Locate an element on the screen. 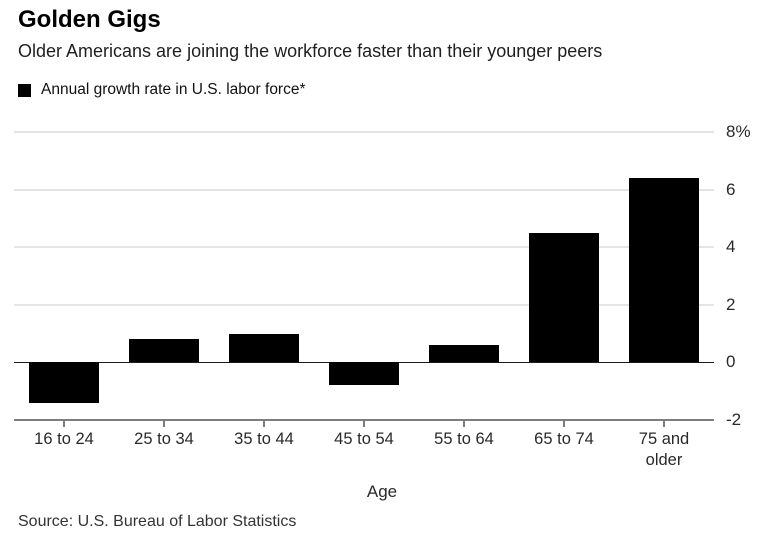 The height and width of the screenshot is (540, 768). y-tick-label: 4 is located at coordinates (731, 247).